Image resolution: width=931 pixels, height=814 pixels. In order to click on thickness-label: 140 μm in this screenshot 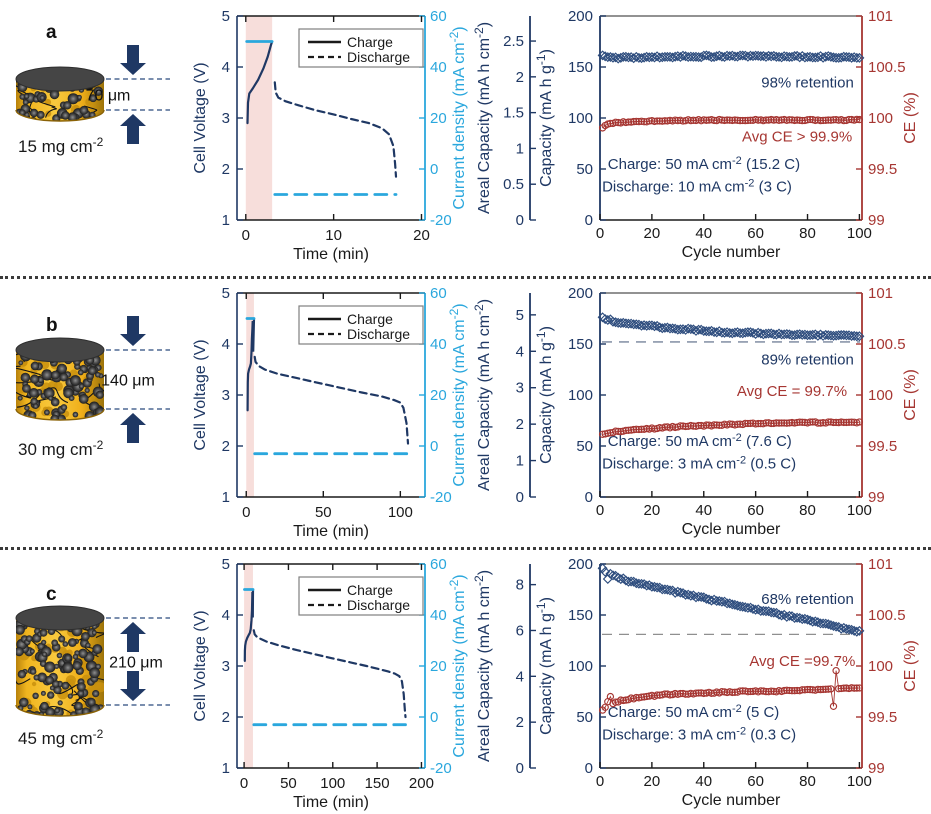, I will do `click(128, 381)`.